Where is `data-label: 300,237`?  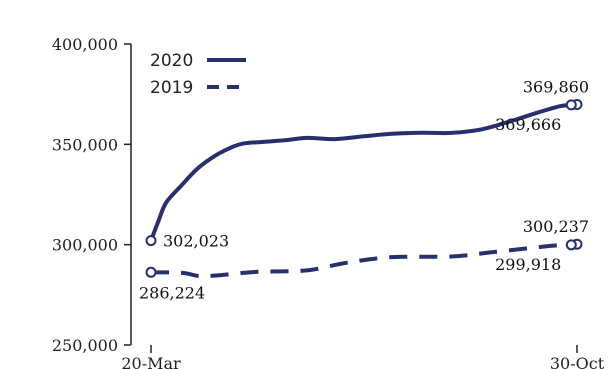
data-label: 300,237 is located at coordinates (556, 226).